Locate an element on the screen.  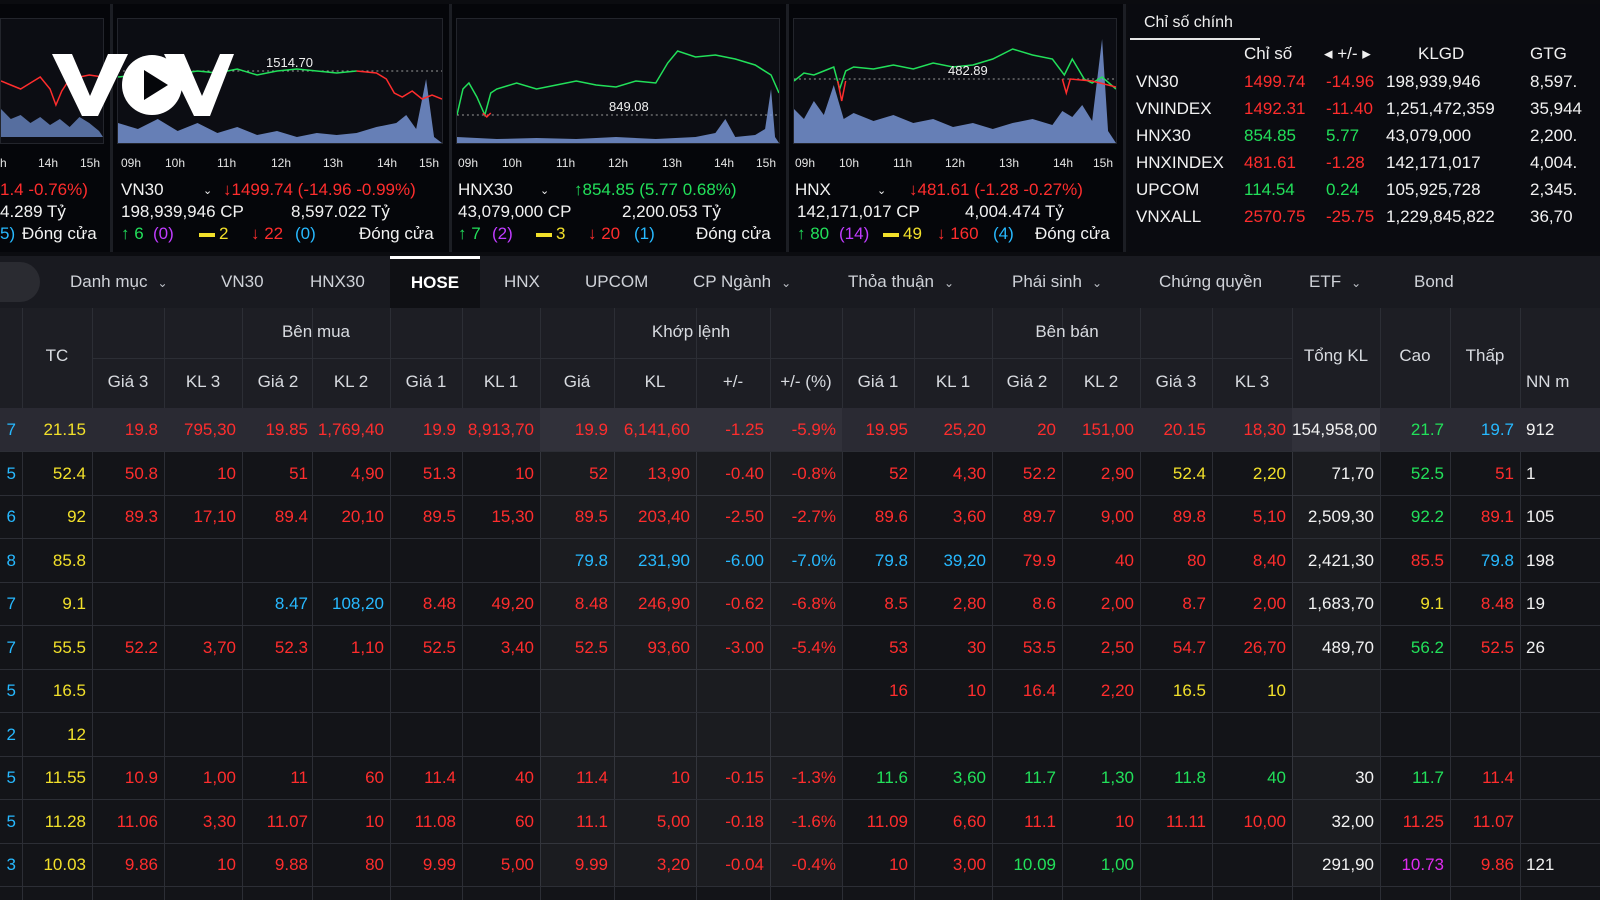
column-header: Thấp is located at coordinates (1485, 355).